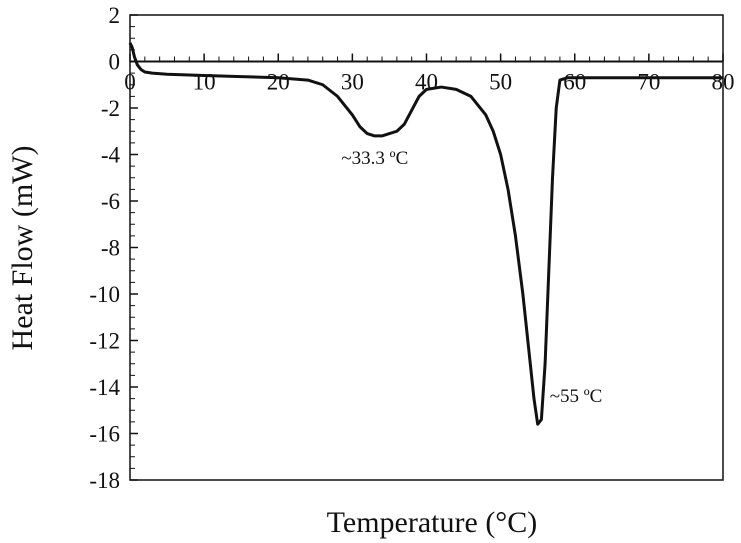  I want to click on x-tick-label: 70, so click(648, 82).